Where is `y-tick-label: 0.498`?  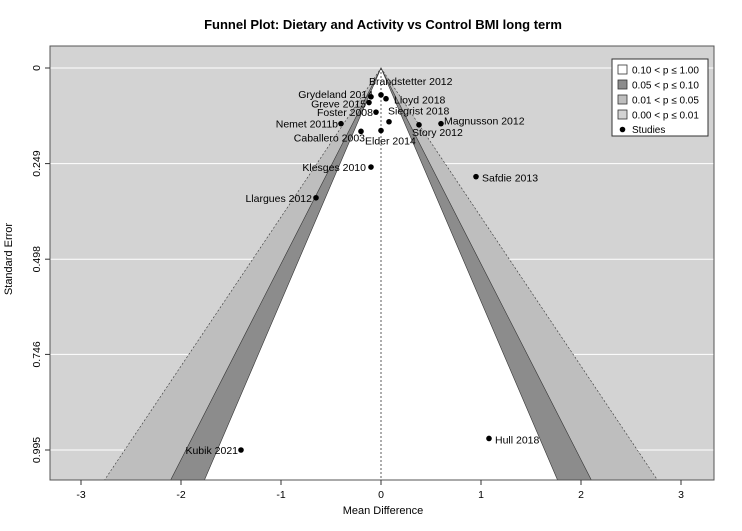
y-tick-label: 0.498 is located at coordinates (37, 259).